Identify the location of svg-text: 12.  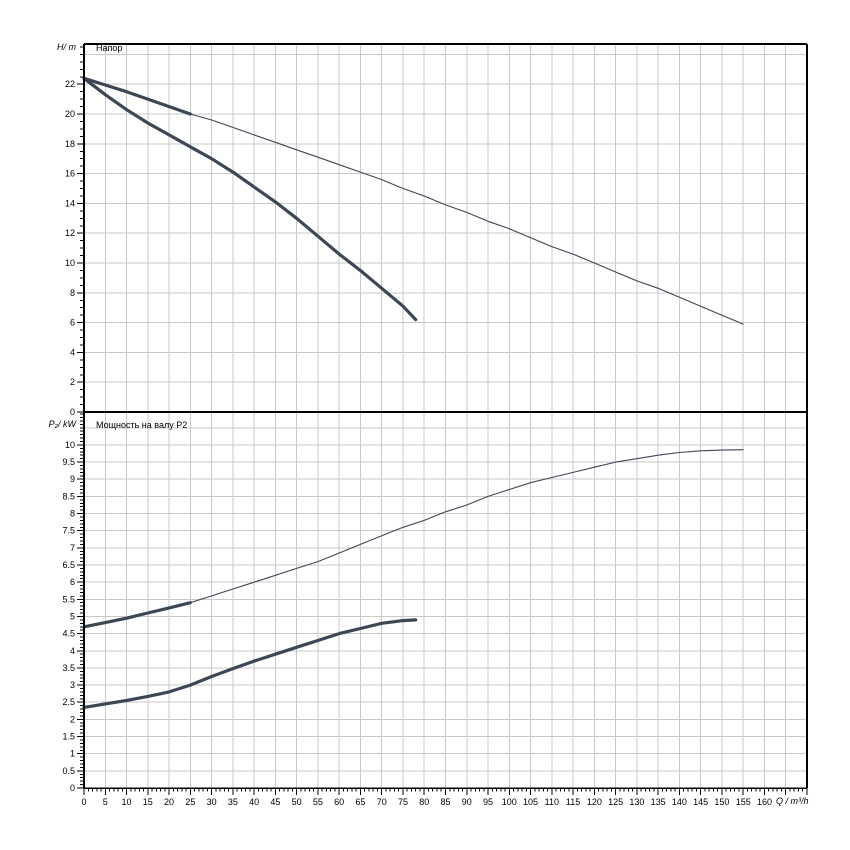
(70, 233).